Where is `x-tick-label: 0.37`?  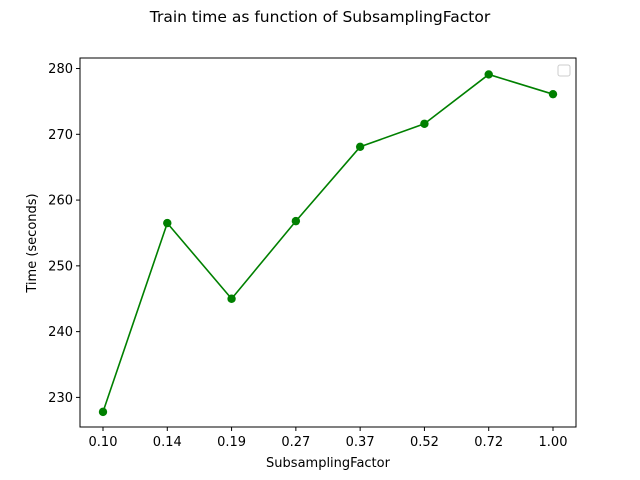
x-tick-label: 0.37 is located at coordinates (360, 442).